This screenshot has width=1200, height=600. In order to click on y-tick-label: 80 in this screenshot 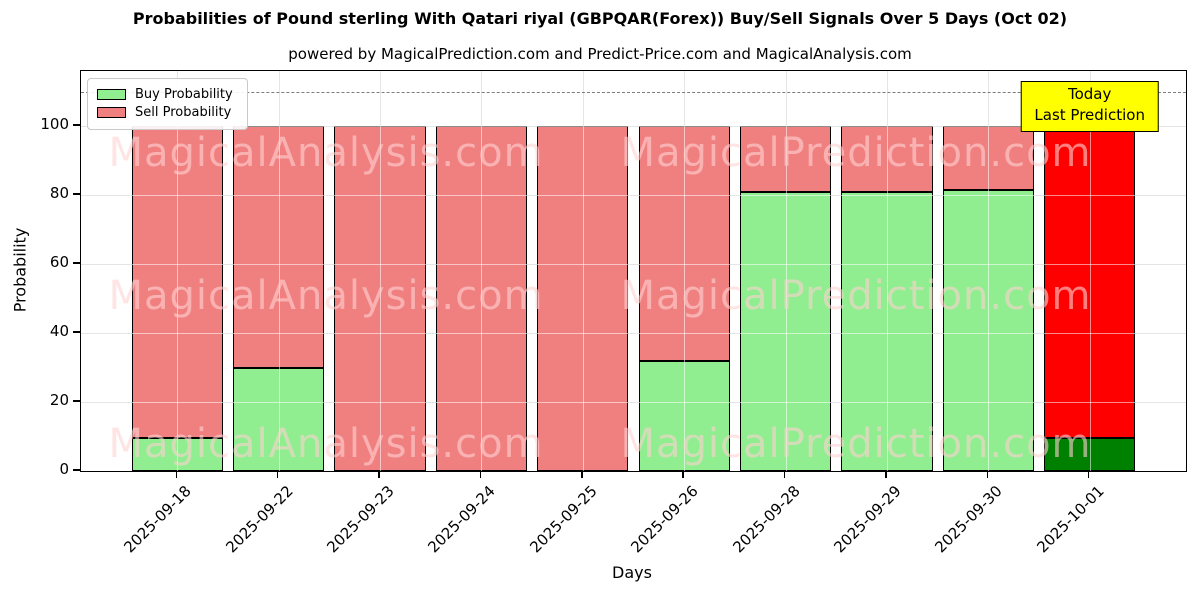, I will do `click(59, 193)`.